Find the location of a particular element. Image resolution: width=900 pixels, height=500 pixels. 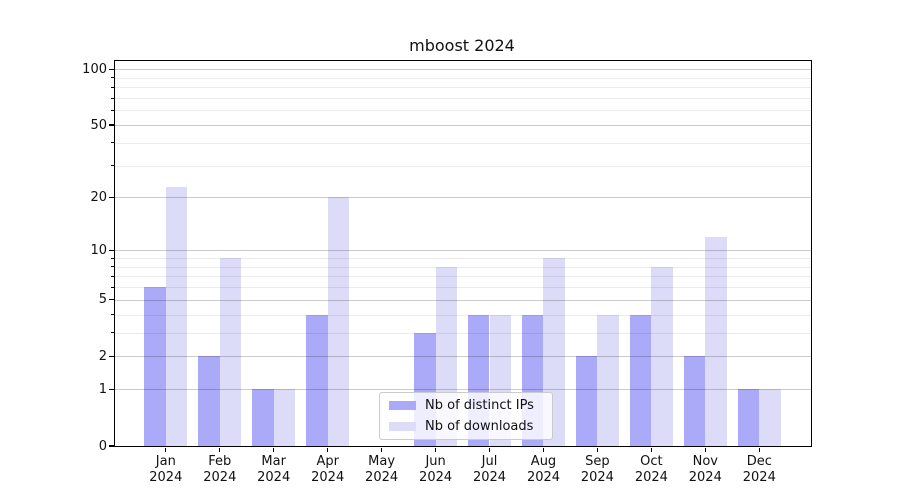

x-axis-tick-label: Dec 2024 is located at coordinates (759, 469).